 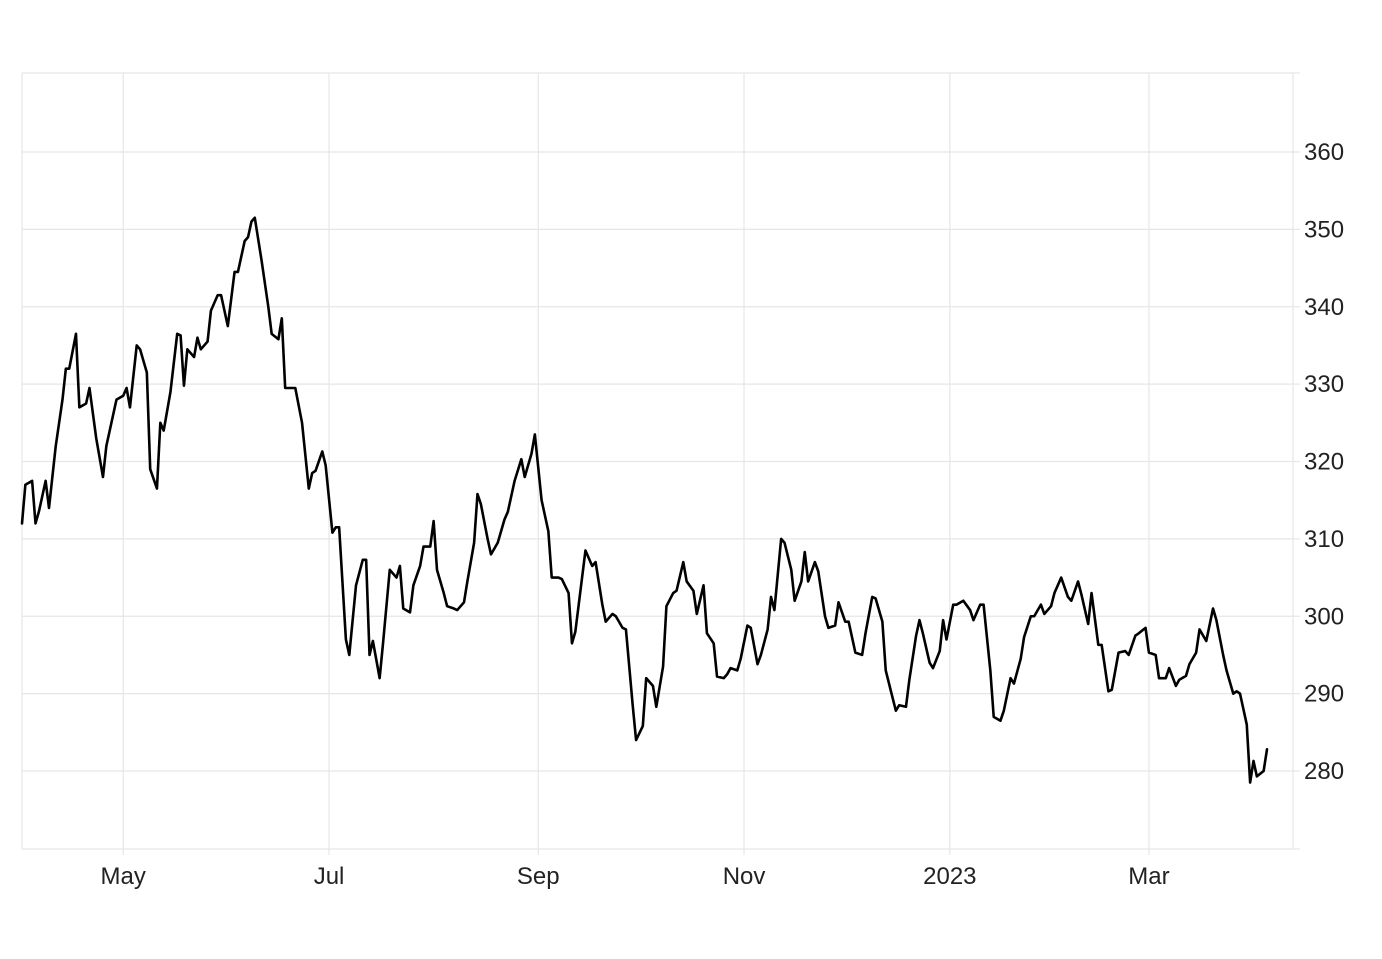 What do you see at coordinates (1324, 307) in the screenshot?
I see `y-tick-label: 340` at bounding box center [1324, 307].